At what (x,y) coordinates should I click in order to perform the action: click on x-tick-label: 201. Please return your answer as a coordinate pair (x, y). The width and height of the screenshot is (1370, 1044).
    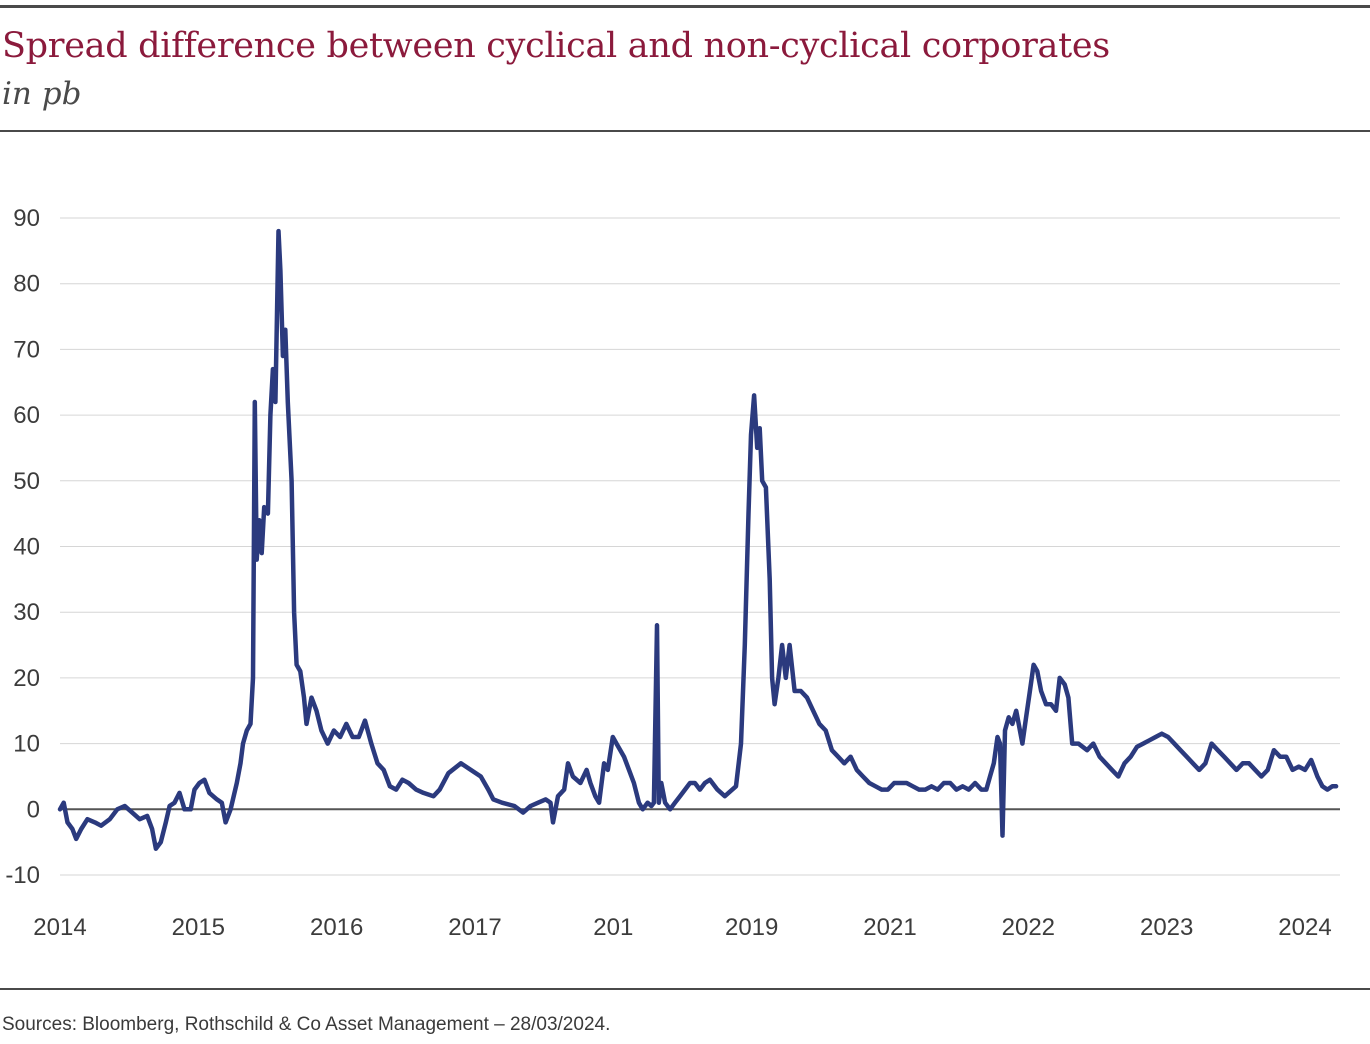
    Looking at the image, I should click on (613, 927).